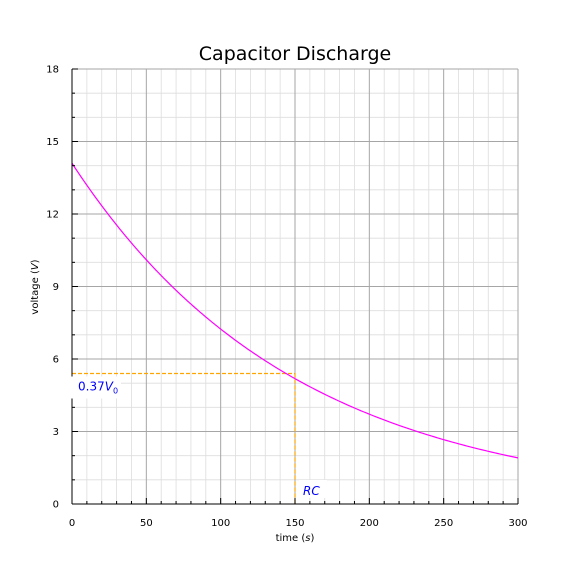 The width and height of the screenshot is (576, 576). What do you see at coordinates (52, 70) in the screenshot?
I see `y-tick-label: 18` at bounding box center [52, 70].